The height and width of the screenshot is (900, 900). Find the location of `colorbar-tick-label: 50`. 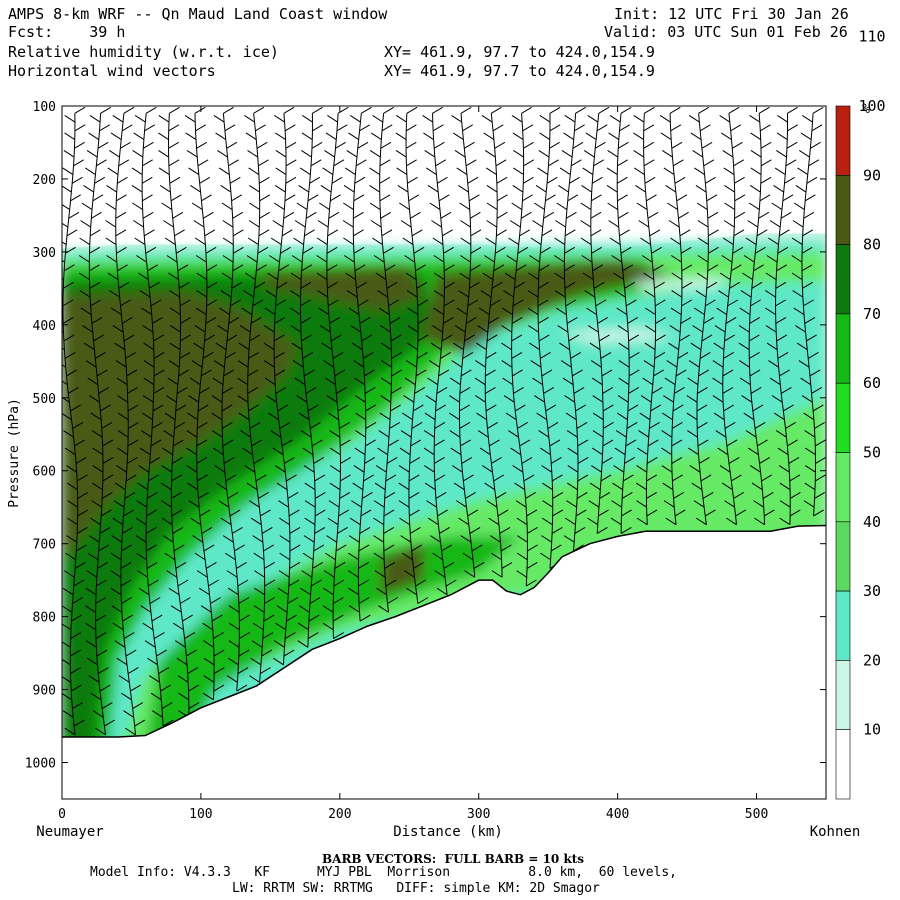

colorbar-tick-label: 50 is located at coordinates (872, 453).